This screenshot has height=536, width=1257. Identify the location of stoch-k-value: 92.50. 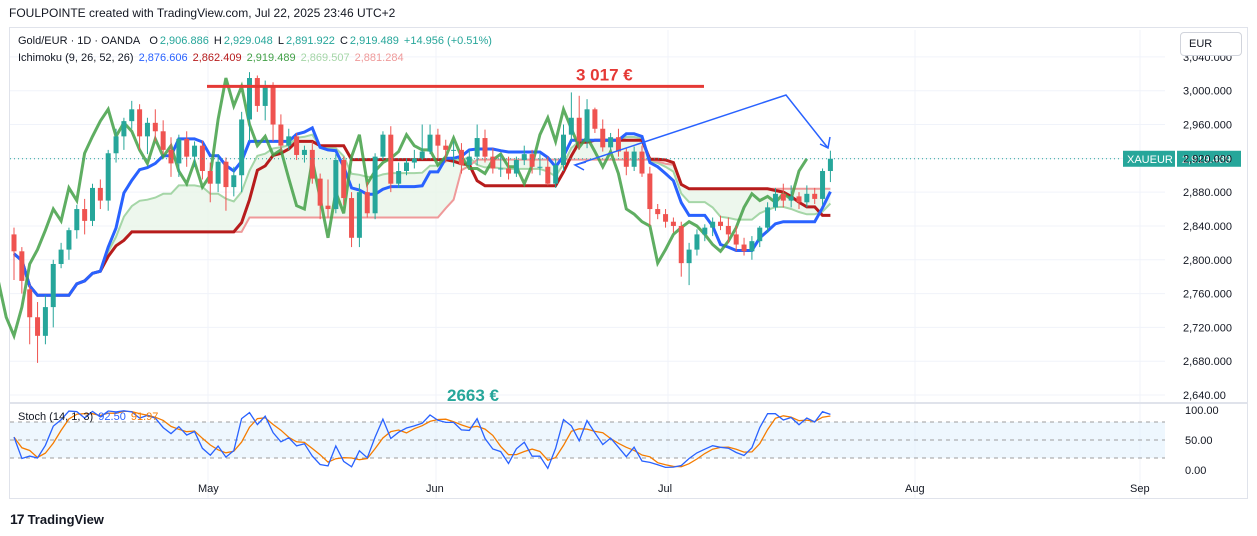
(112, 417).